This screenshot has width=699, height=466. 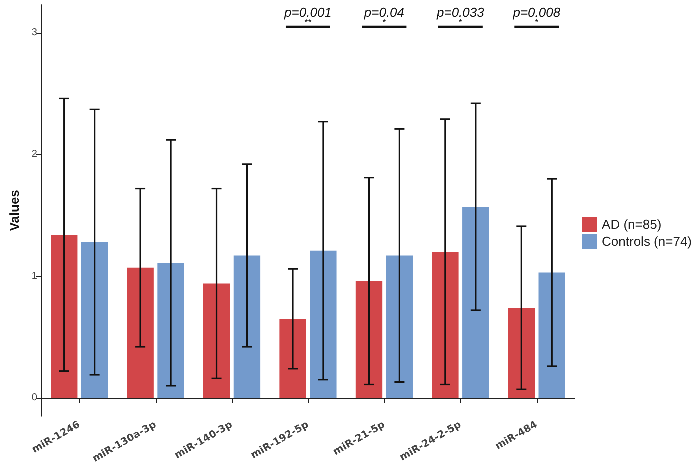 I want to click on legend-label: AD (n=85), so click(x=632, y=224).